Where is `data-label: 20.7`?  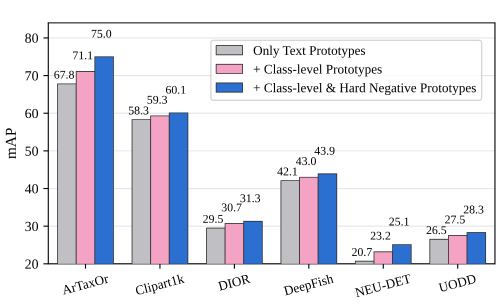 data-label: 20.7 is located at coordinates (362, 252).